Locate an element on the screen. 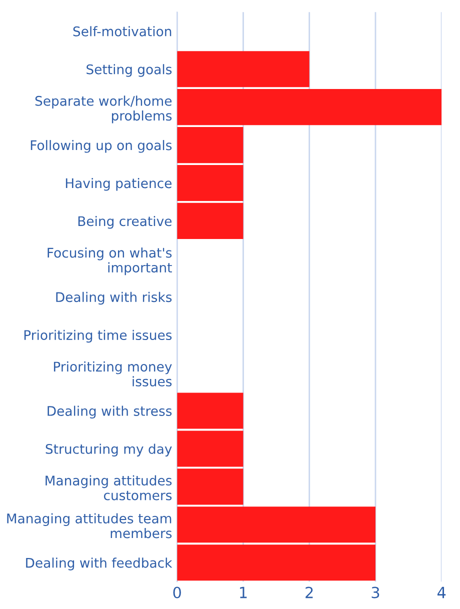  x-tick-label: 0 is located at coordinates (177, 592).